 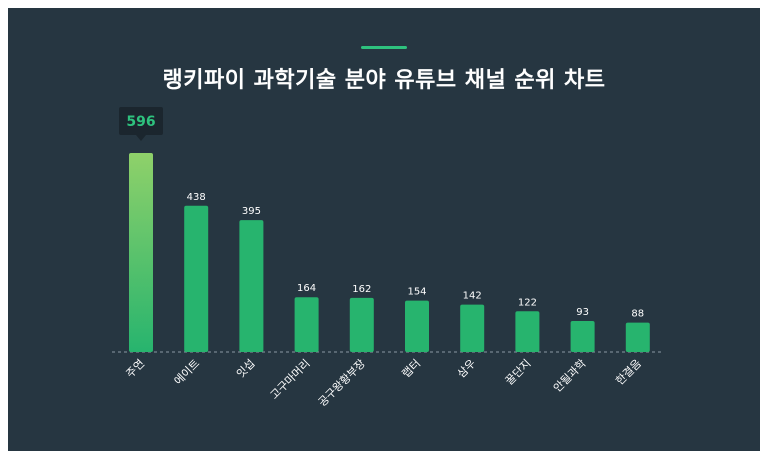 What do you see at coordinates (384, 47) in the screenshot?
I see `title-accent-bar` at bounding box center [384, 47].